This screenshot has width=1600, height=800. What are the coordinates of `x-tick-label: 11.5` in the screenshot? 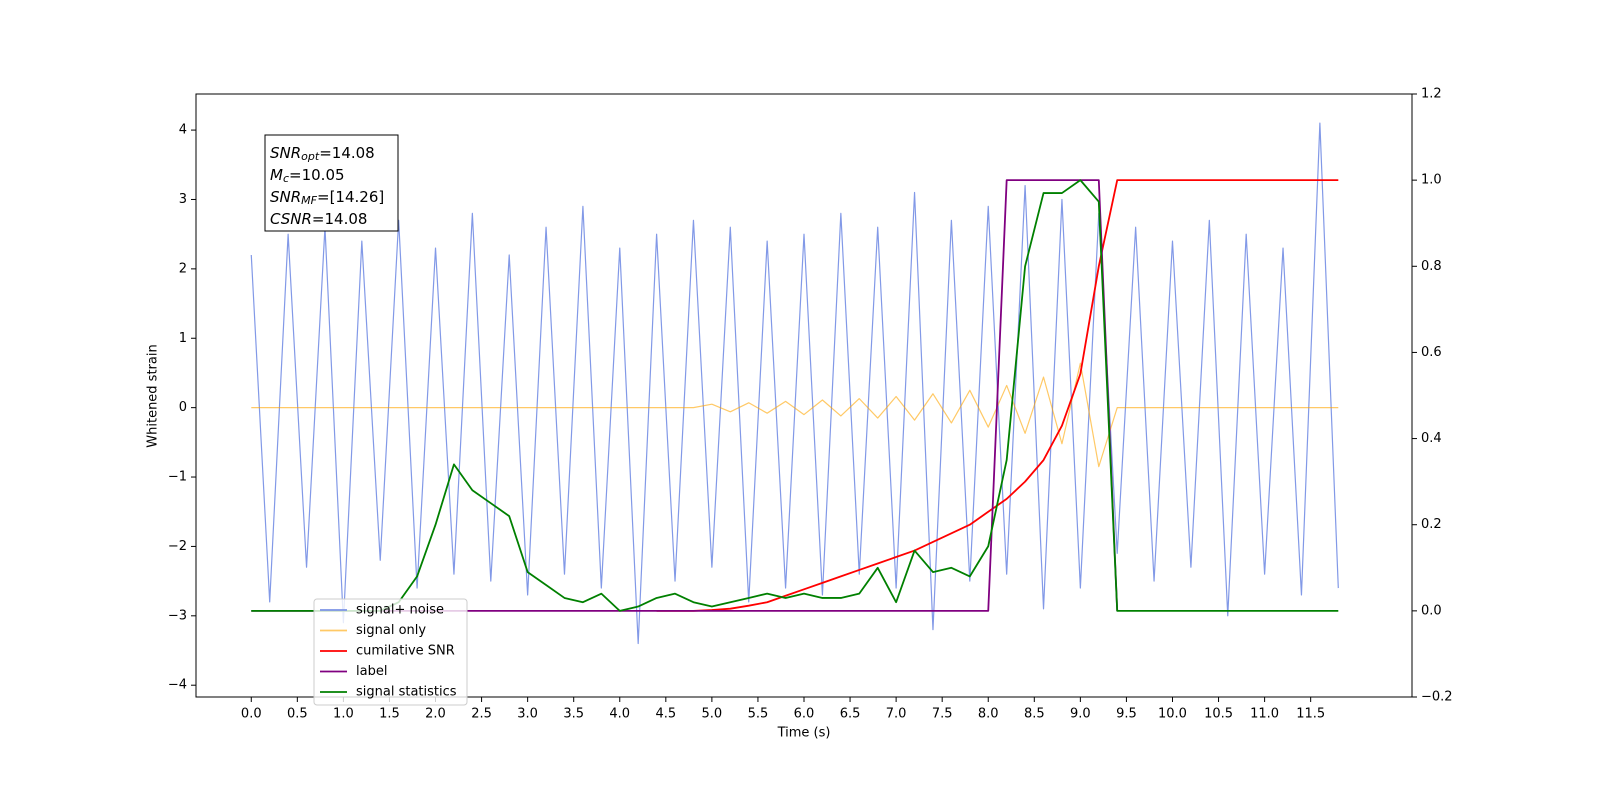 It's located at (1310, 714).